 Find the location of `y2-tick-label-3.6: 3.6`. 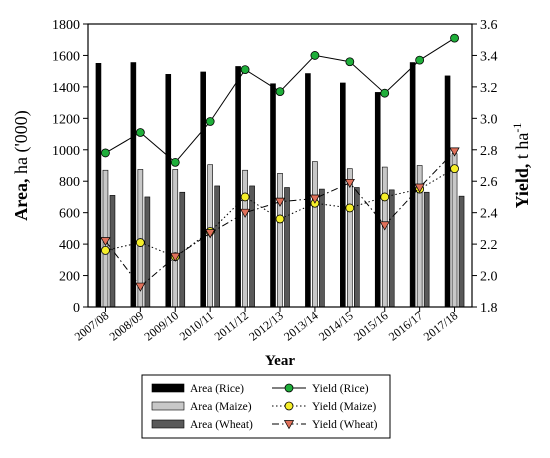

y2-tick-label-3.6: 3.6 is located at coordinates (489, 25).